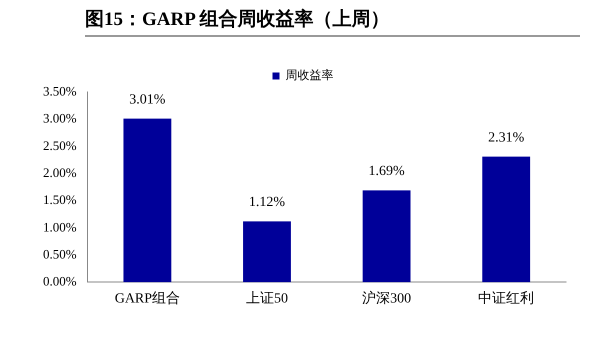  What do you see at coordinates (267, 202) in the screenshot?
I see `data-label: 1.12%` at bounding box center [267, 202].